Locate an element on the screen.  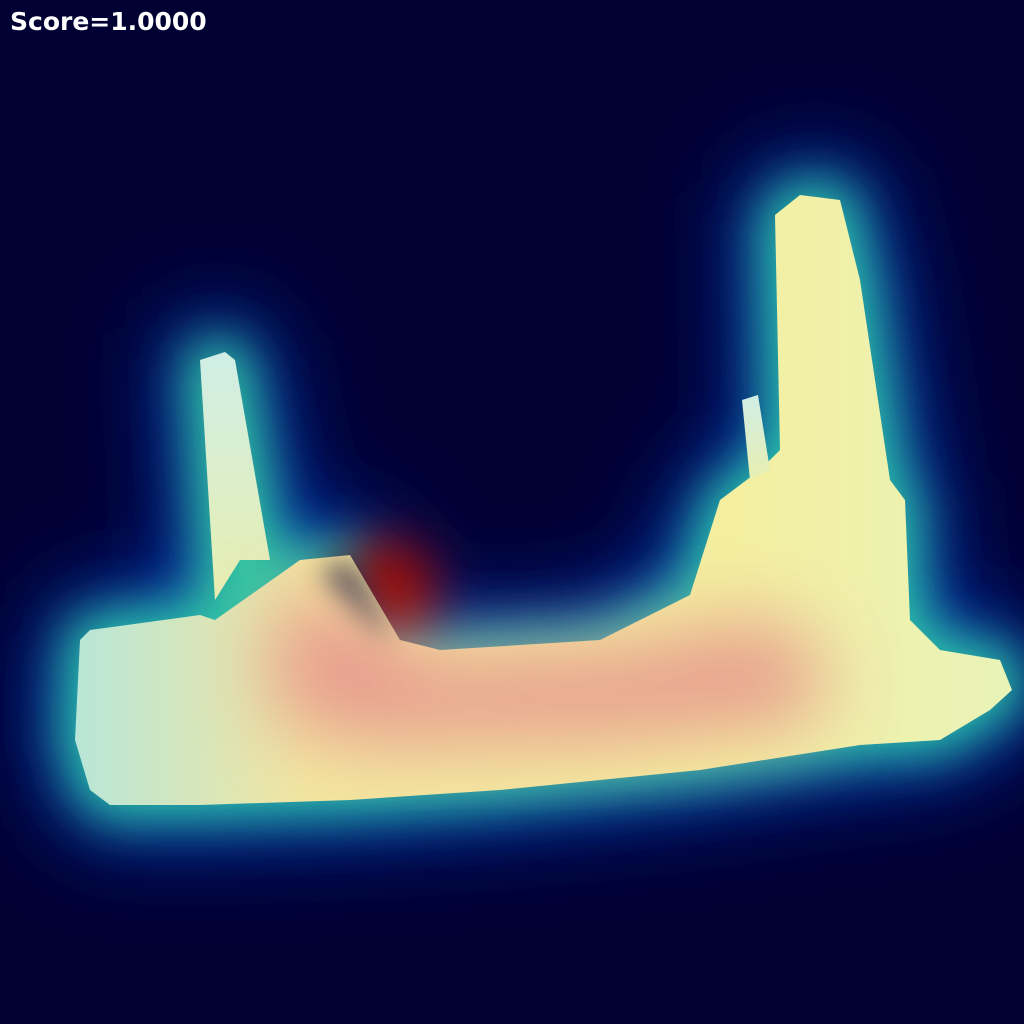
score-label: Score=1.0000 is located at coordinates (108, 21).